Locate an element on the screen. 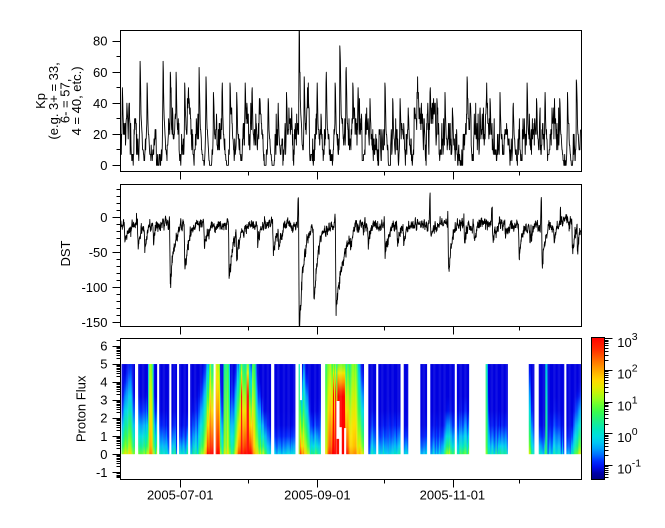 This screenshot has height=528, width=665. svg-text: 5 is located at coordinates (103, 364).